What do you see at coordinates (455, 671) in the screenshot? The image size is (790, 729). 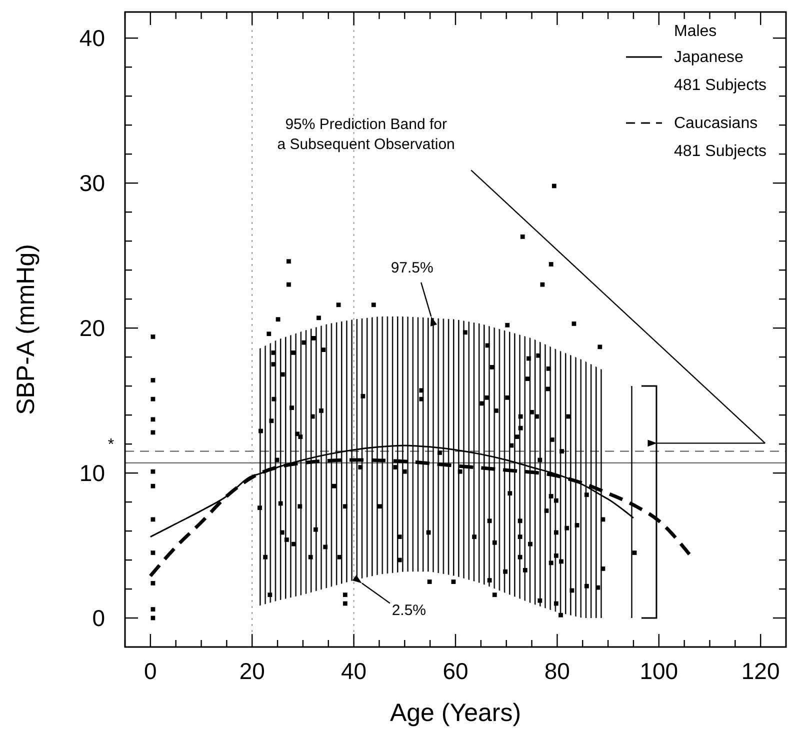 I see `x-tick-label: 60` at bounding box center [455, 671].